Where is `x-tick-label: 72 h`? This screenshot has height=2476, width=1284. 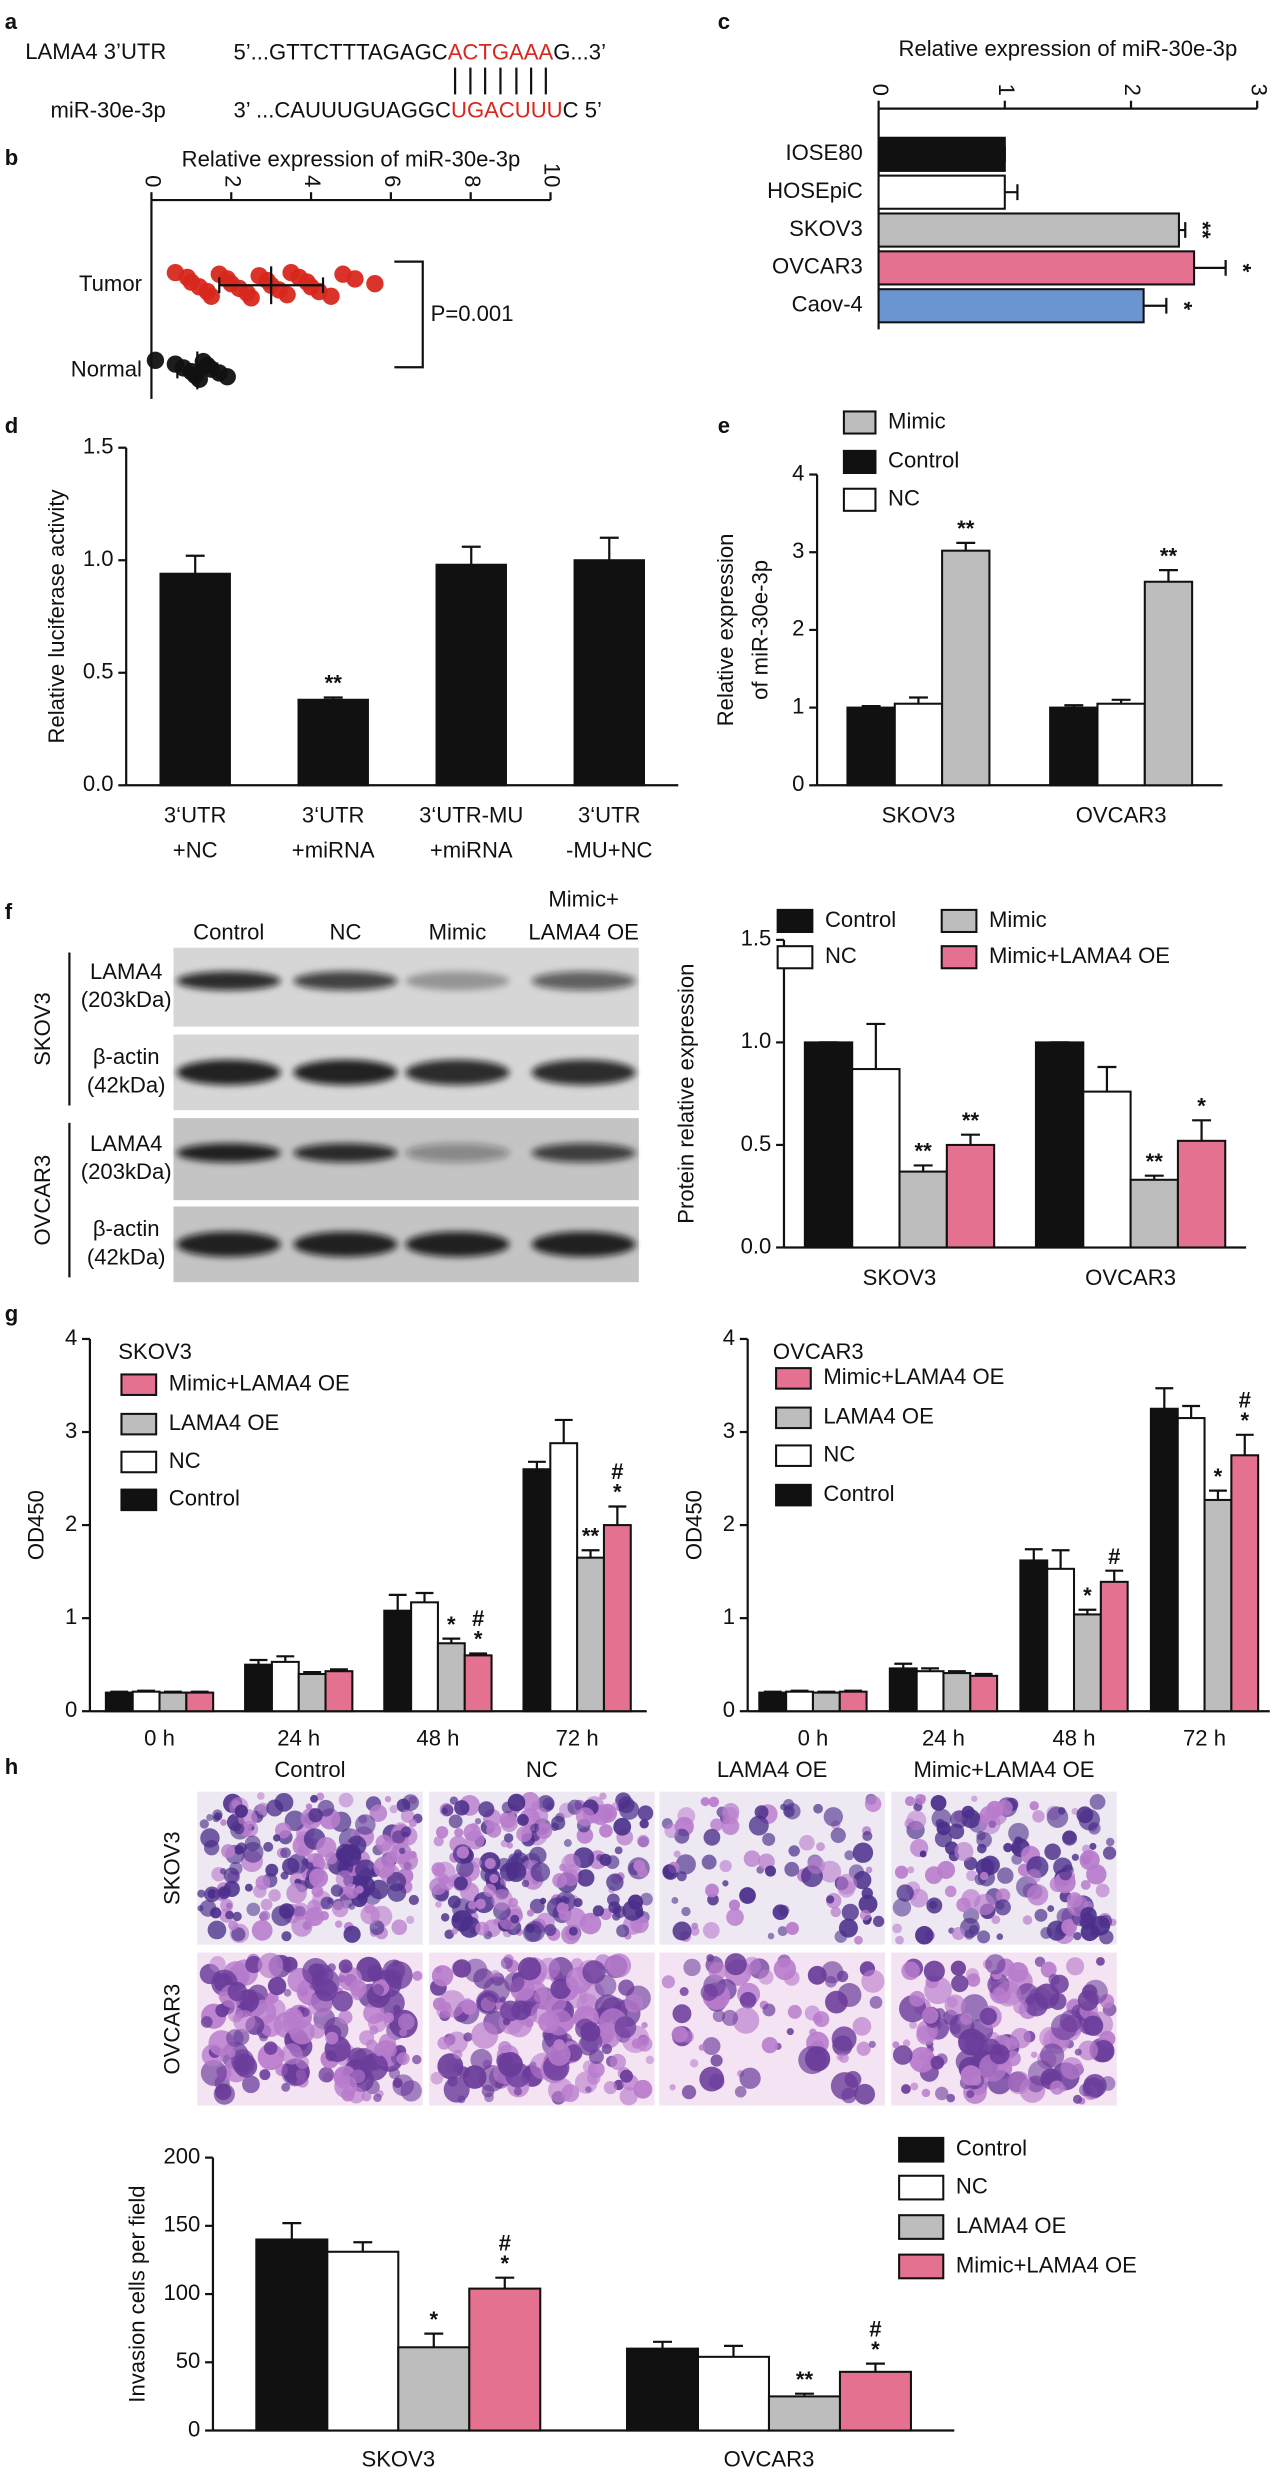 x-tick-label: 72 h is located at coordinates (577, 1737).